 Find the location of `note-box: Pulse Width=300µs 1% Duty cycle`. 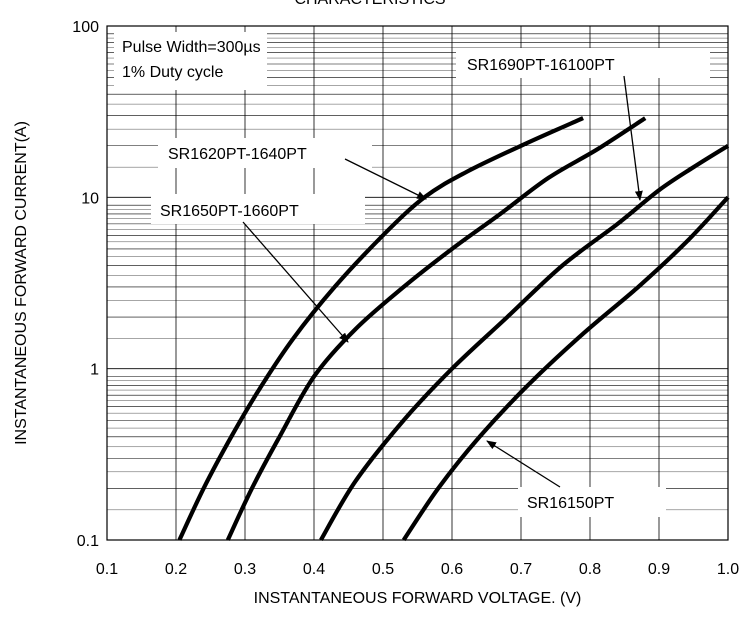

note-box: Pulse Width=300µs 1% Duty cycle is located at coordinates (190, 61).